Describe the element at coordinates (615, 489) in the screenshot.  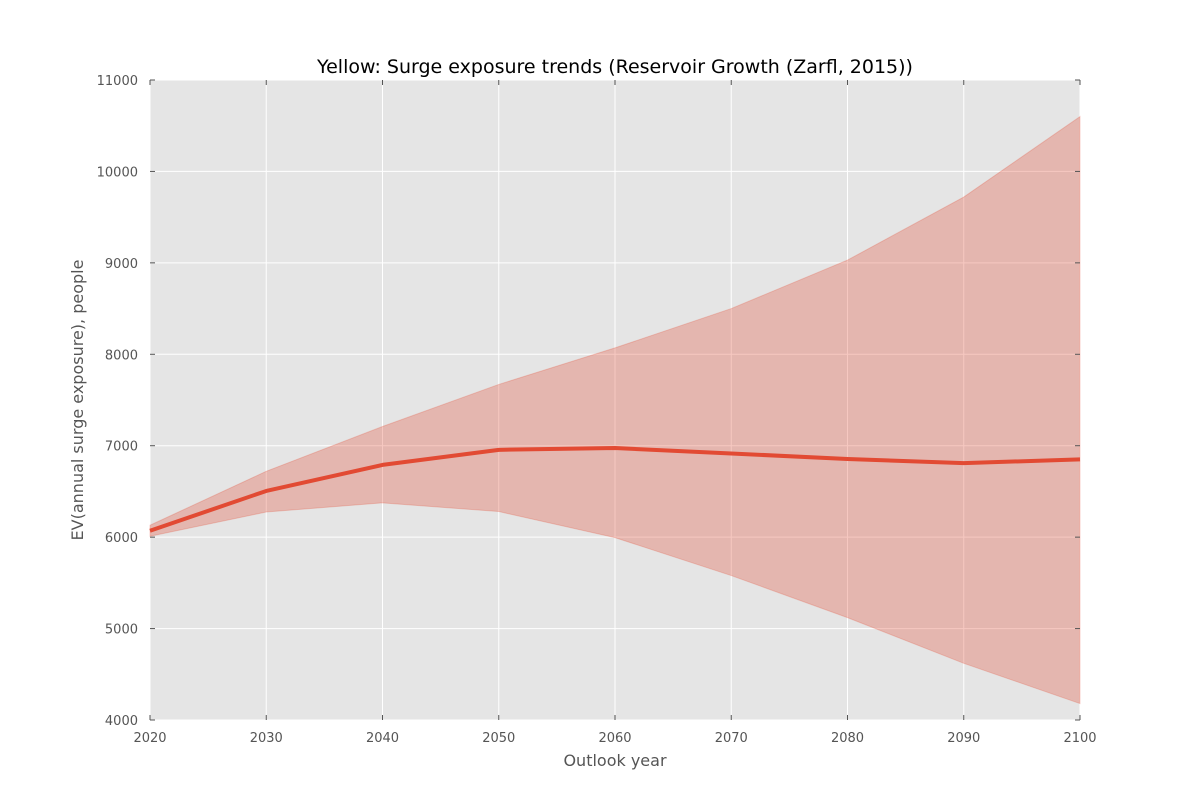
I see `series-line` at that location.